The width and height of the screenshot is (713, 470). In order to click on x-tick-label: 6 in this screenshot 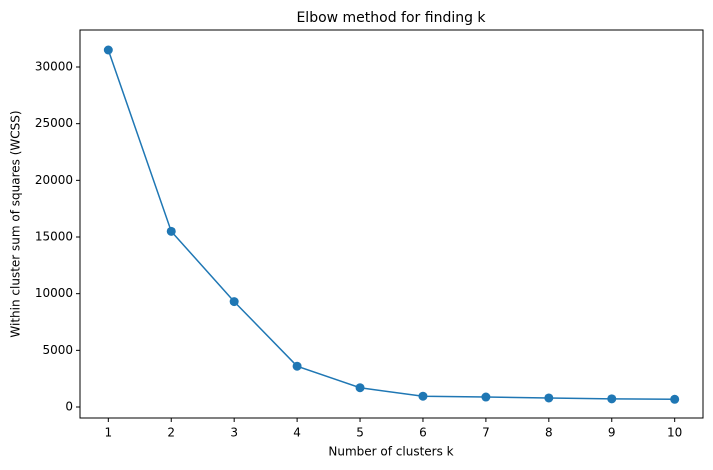, I will do `click(423, 433)`.